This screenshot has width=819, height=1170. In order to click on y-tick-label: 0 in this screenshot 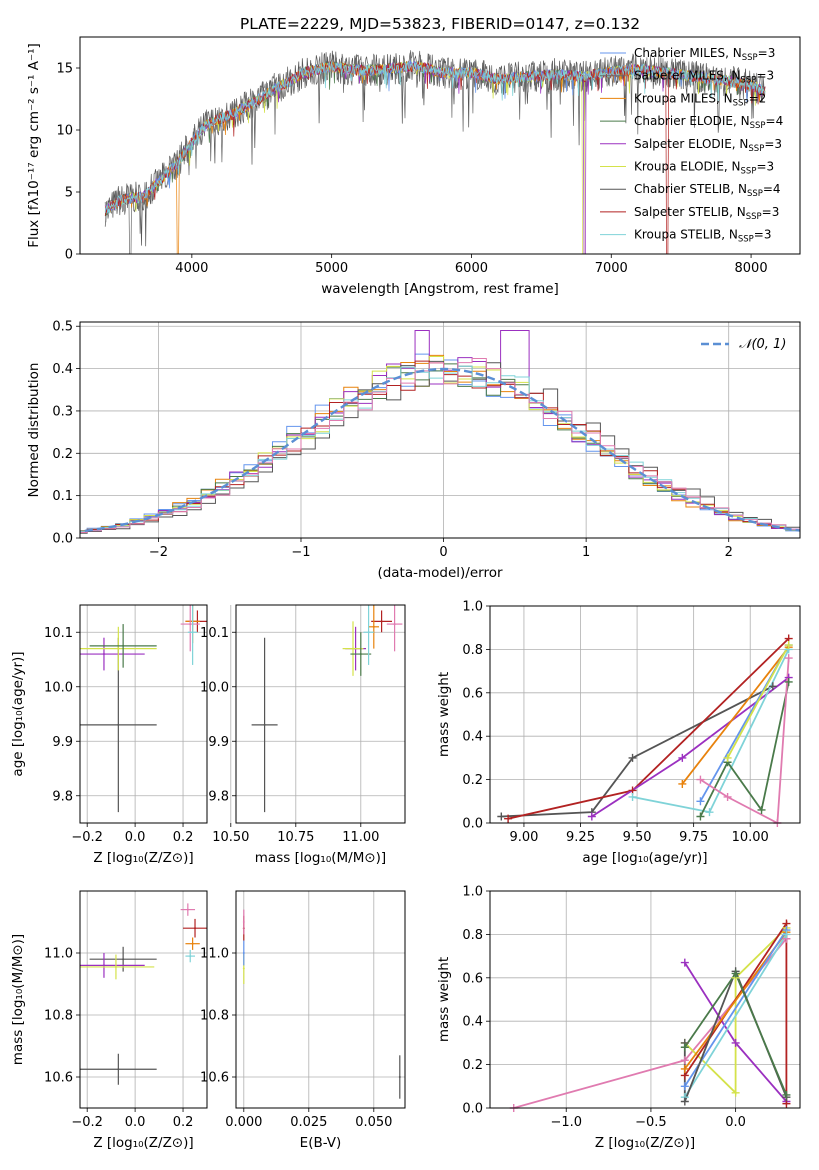, I will do `click(69, 255)`.